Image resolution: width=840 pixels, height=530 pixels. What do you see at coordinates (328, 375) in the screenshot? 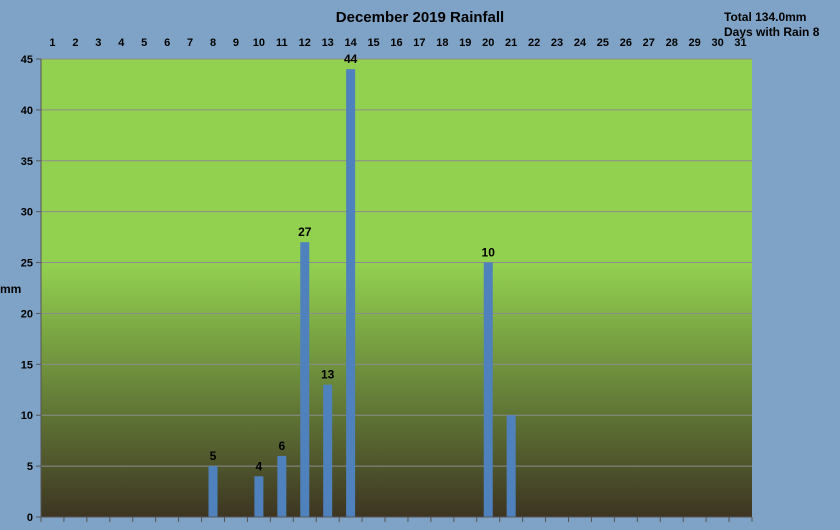
I see `bar-value-label: 13` at bounding box center [328, 375].